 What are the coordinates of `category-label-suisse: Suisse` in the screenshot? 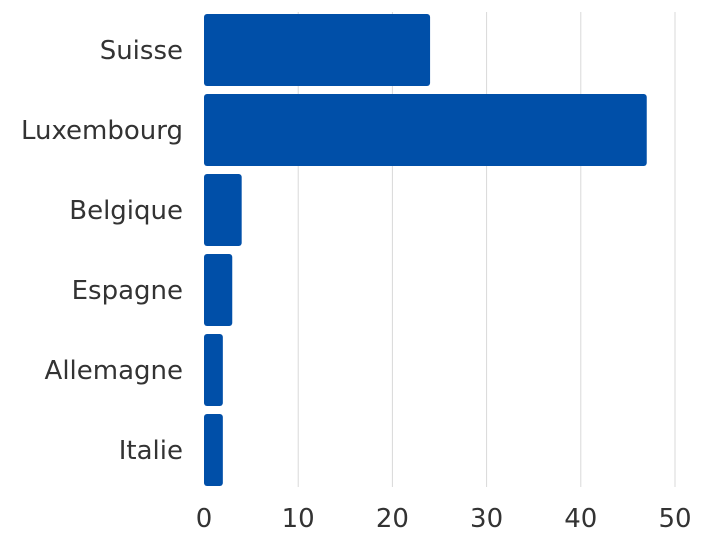 It's located at (141, 51).